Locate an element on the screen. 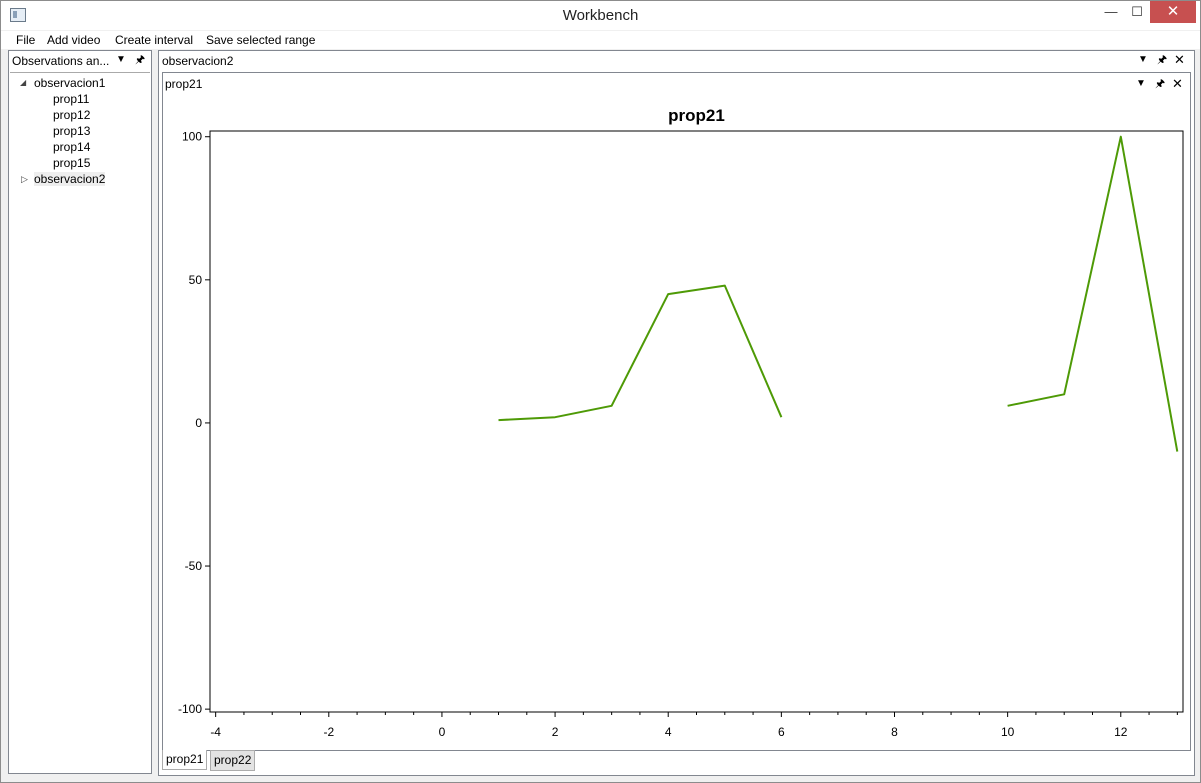 Image resolution: width=1201 pixels, height=783 pixels. close-window-button: ✕ is located at coordinates (1173, 12).